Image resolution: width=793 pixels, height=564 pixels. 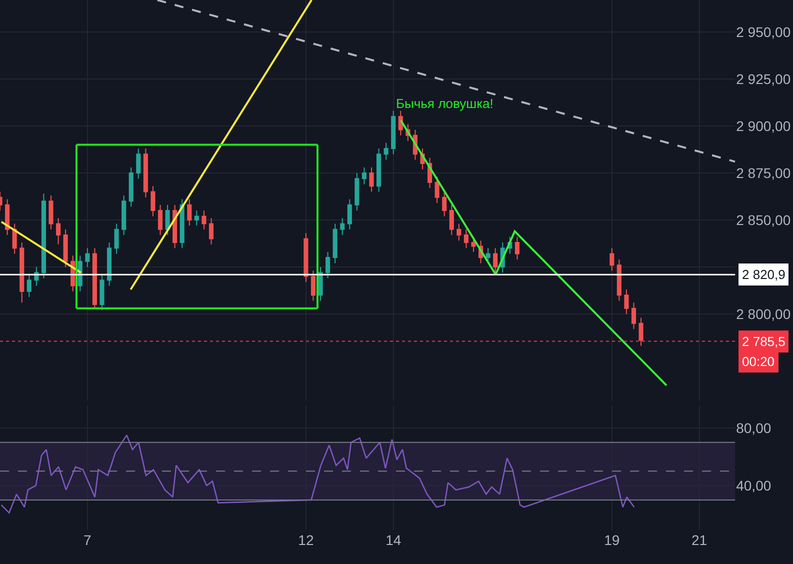 I want to click on x-tick-label: 14, so click(x=394, y=540).